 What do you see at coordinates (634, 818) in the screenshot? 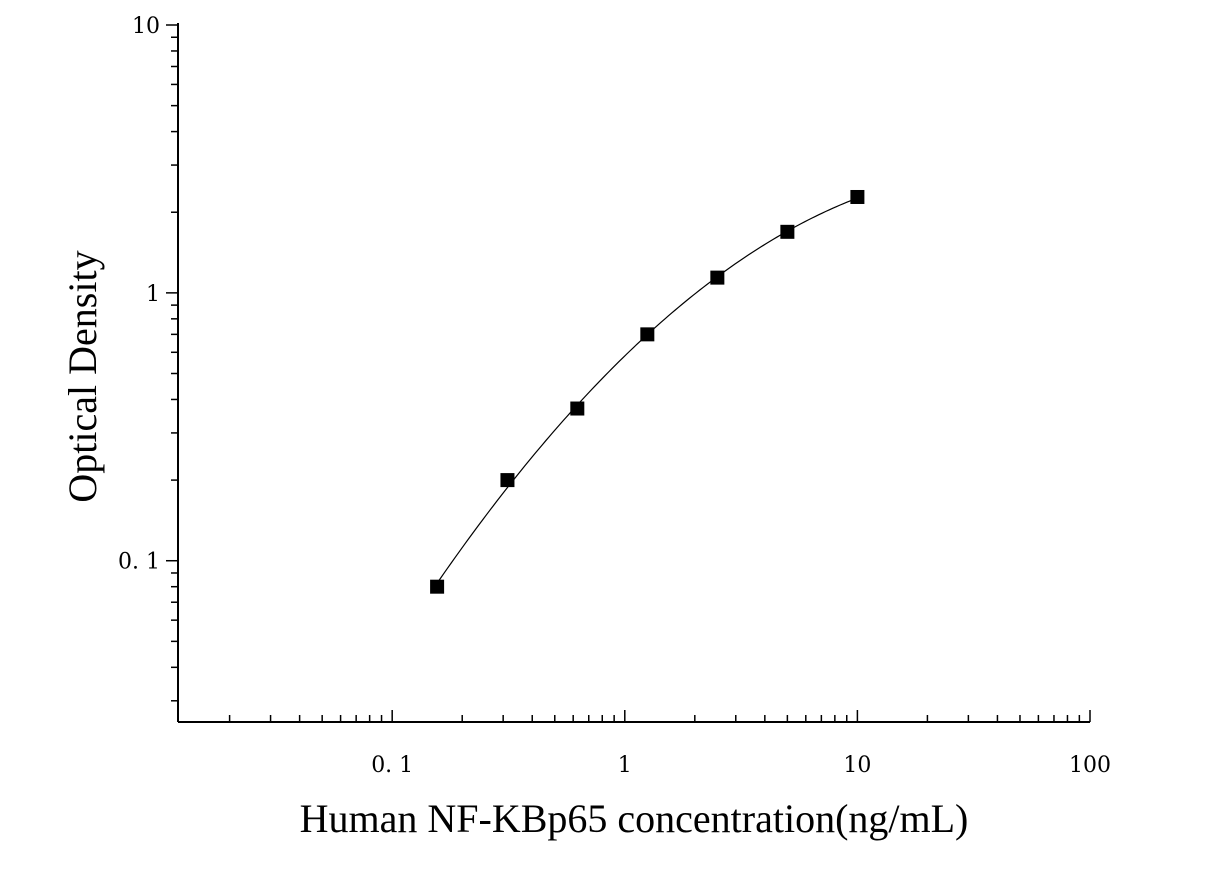
I see `x-axis-title: Human NF-KBp65 concentration(ng/mL)` at bounding box center [634, 818].